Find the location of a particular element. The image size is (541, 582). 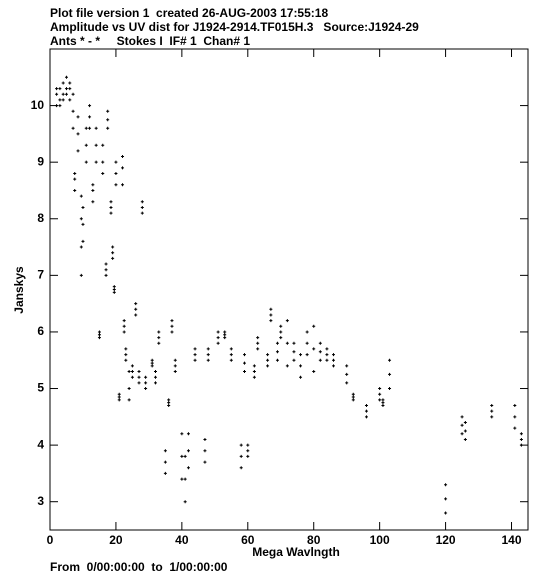

y-tick-label: 7 is located at coordinates (40, 275).